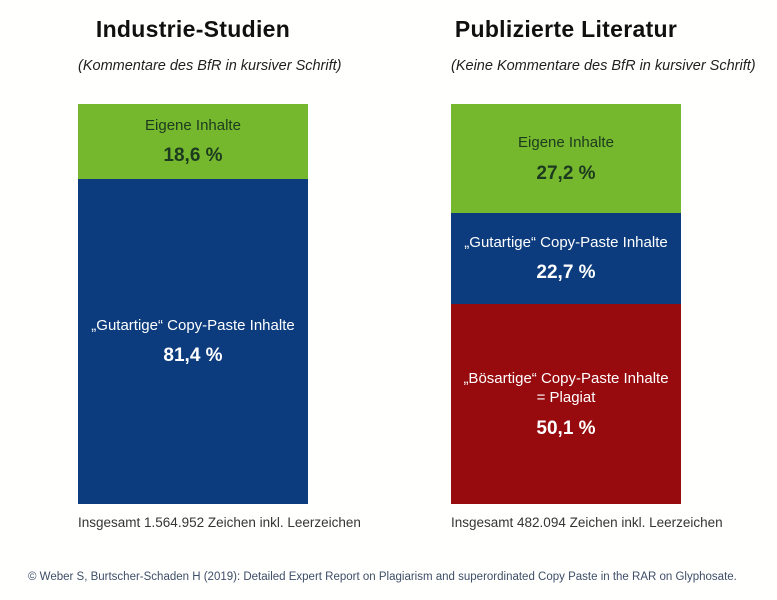  I want to click on chart-title: Industrie-Studien, so click(193, 29).